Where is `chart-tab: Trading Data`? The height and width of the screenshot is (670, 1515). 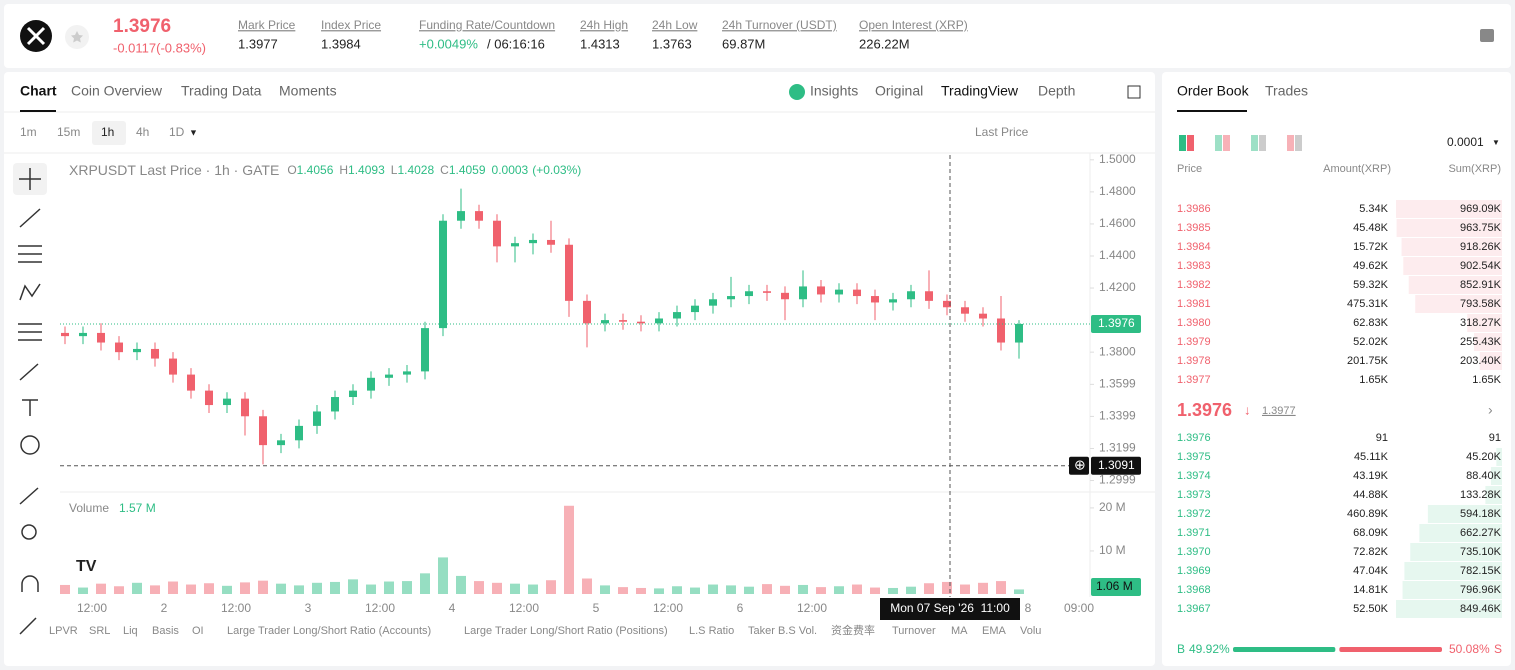
chart-tab: Trading Data is located at coordinates (221, 91).